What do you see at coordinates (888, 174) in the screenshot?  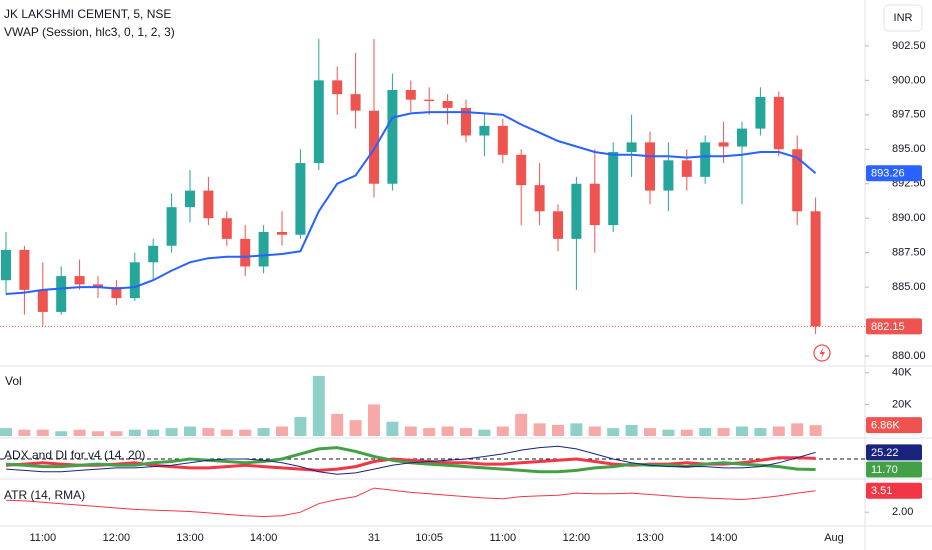 I see `vwap-label: 893.26` at bounding box center [888, 174].